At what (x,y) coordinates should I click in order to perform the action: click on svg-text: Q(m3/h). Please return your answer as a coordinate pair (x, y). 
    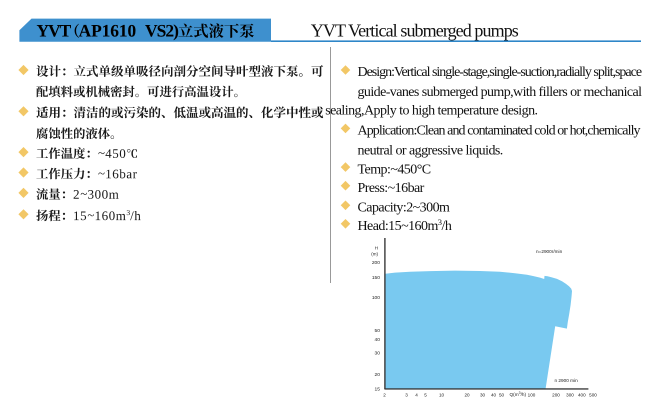
    Looking at the image, I should click on (518, 394).